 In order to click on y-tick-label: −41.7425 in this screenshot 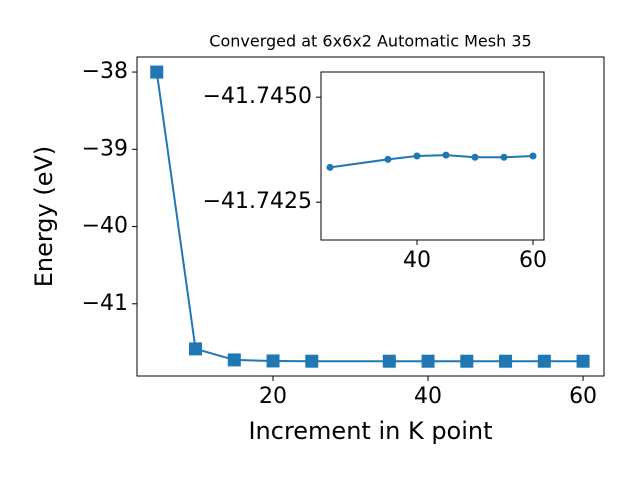, I will do `click(257, 201)`.